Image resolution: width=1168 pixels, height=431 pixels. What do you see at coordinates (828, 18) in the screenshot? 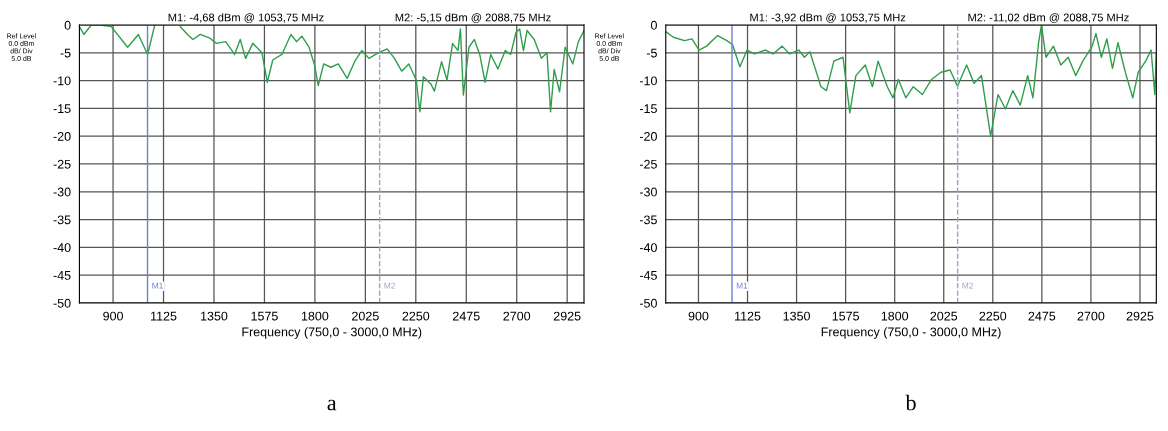
I see `text: M1: -3,92 dBm @ 1053,75 MHz` at bounding box center [828, 18].